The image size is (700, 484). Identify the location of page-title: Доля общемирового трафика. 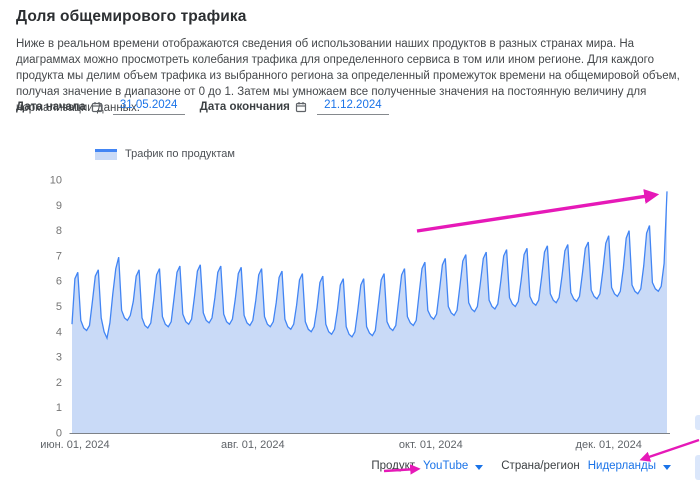
(131, 16).